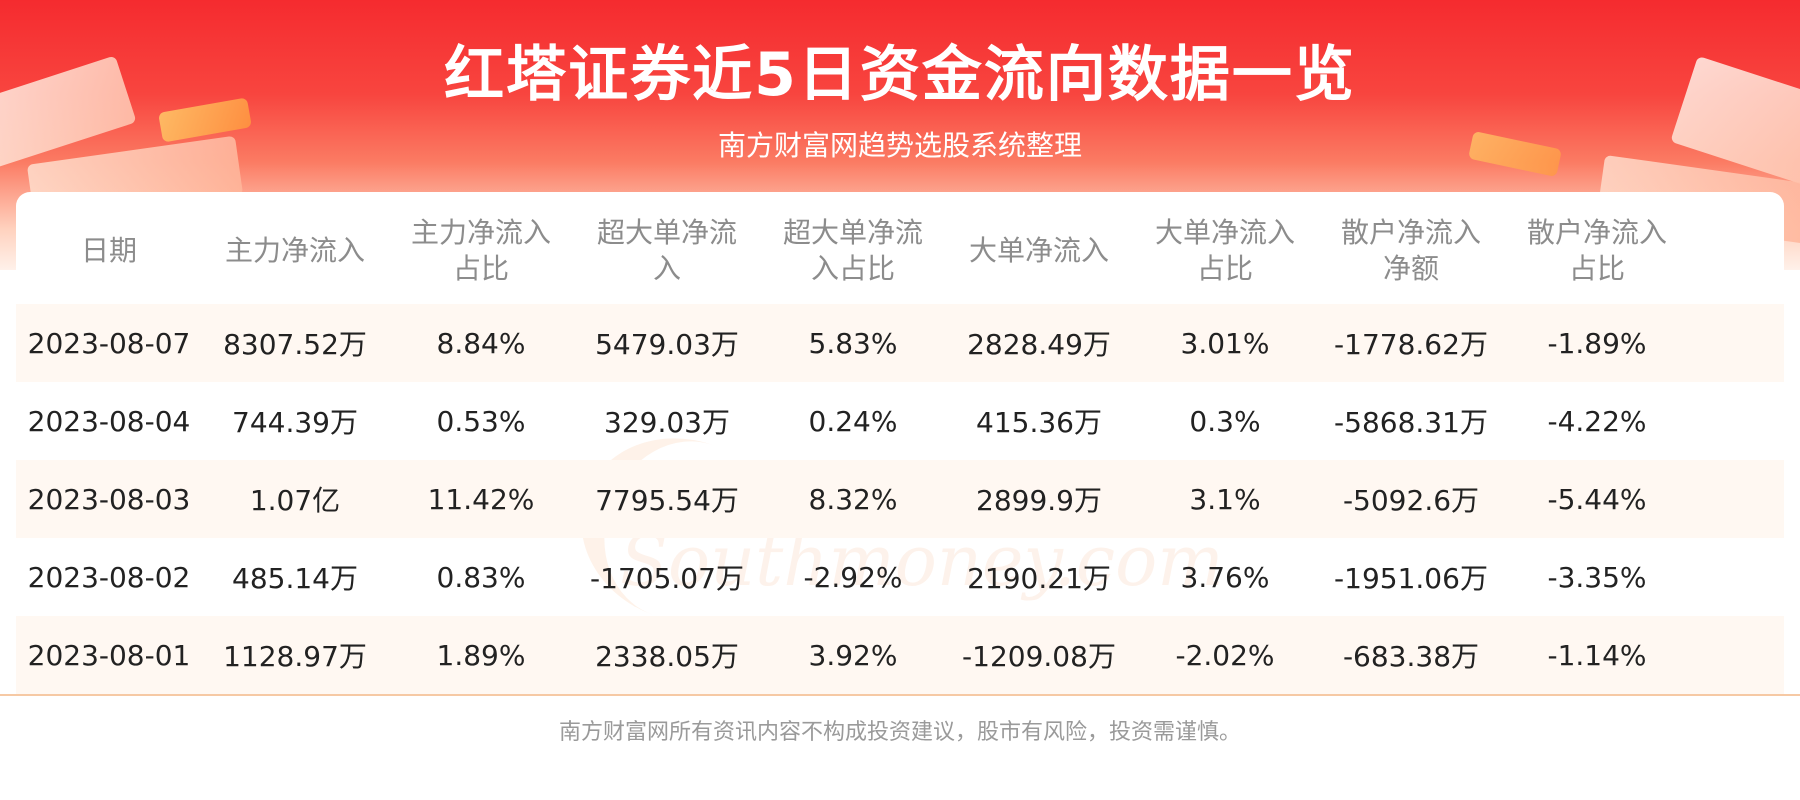  What do you see at coordinates (1225, 499) in the screenshot?
I see `cell-large-ratio: 3.1%` at bounding box center [1225, 499].